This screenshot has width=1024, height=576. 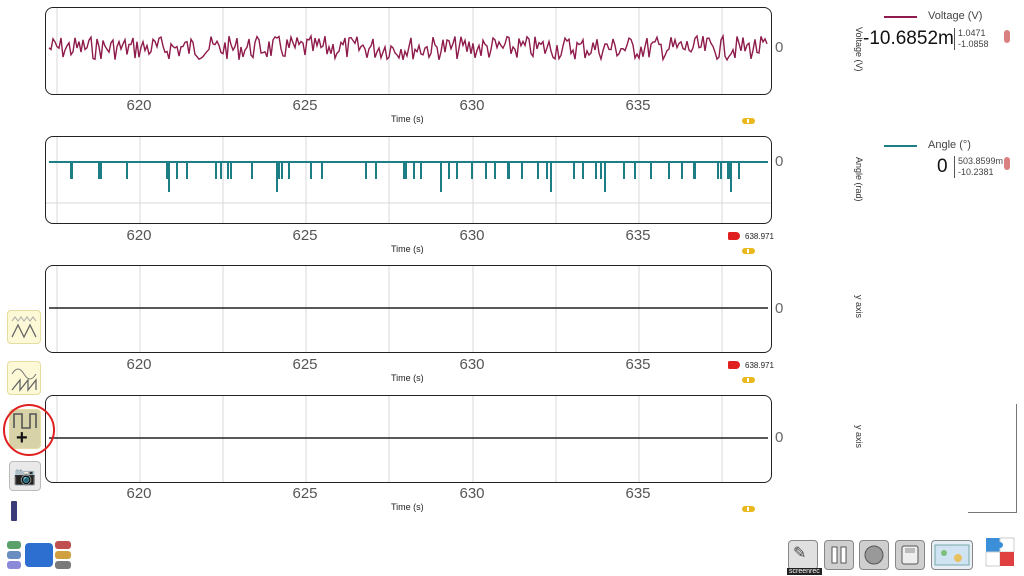 I want to click on angle-max-value: 503.8599m, so click(x=981, y=161).